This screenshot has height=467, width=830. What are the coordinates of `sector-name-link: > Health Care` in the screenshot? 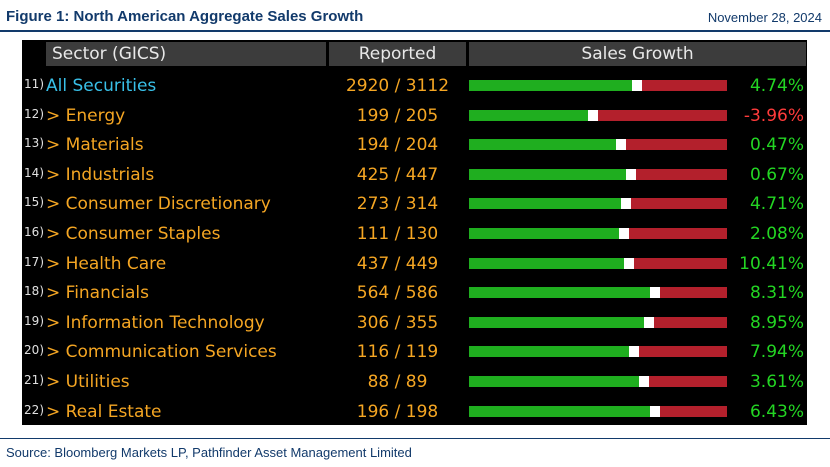 It's located at (106, 263).